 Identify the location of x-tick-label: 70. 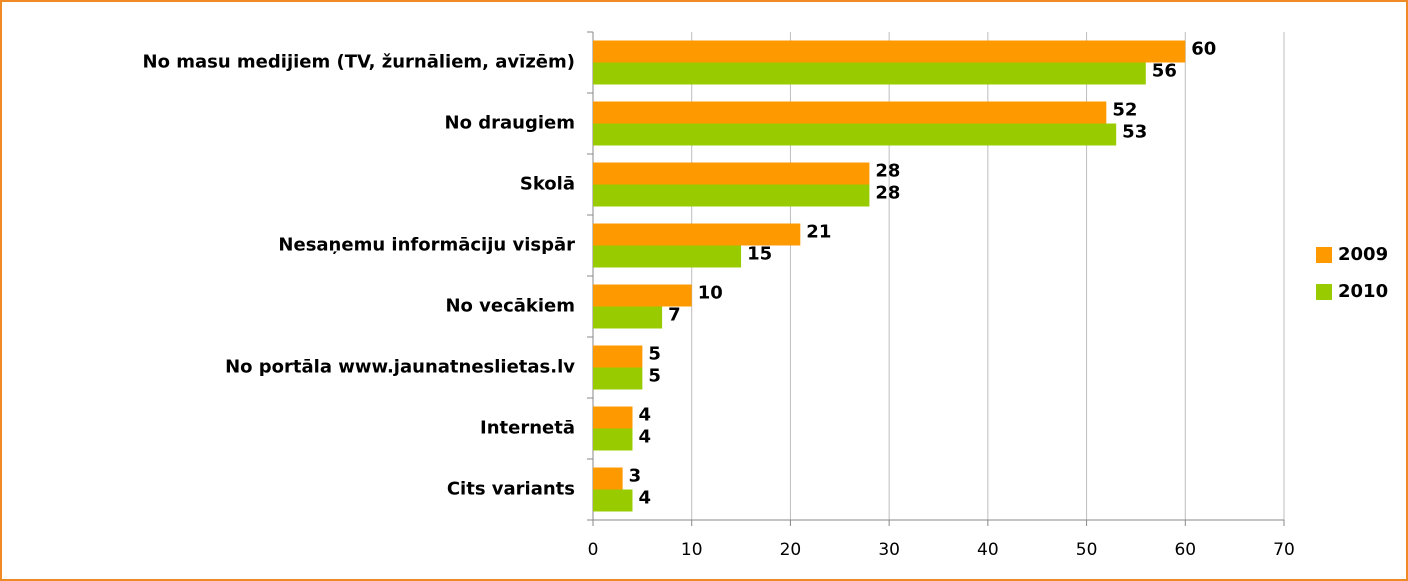
(1284, 550).